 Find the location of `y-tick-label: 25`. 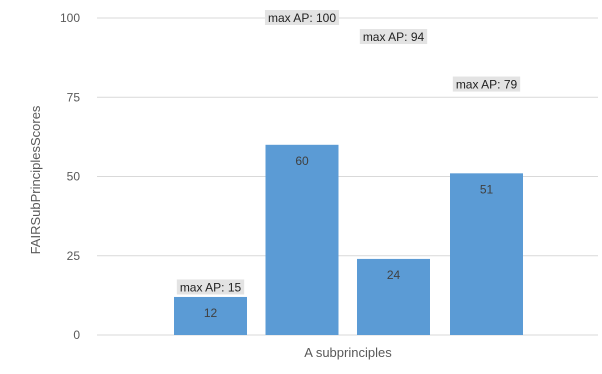

y-tick-label: 25 is located at coordinates (74, 256).